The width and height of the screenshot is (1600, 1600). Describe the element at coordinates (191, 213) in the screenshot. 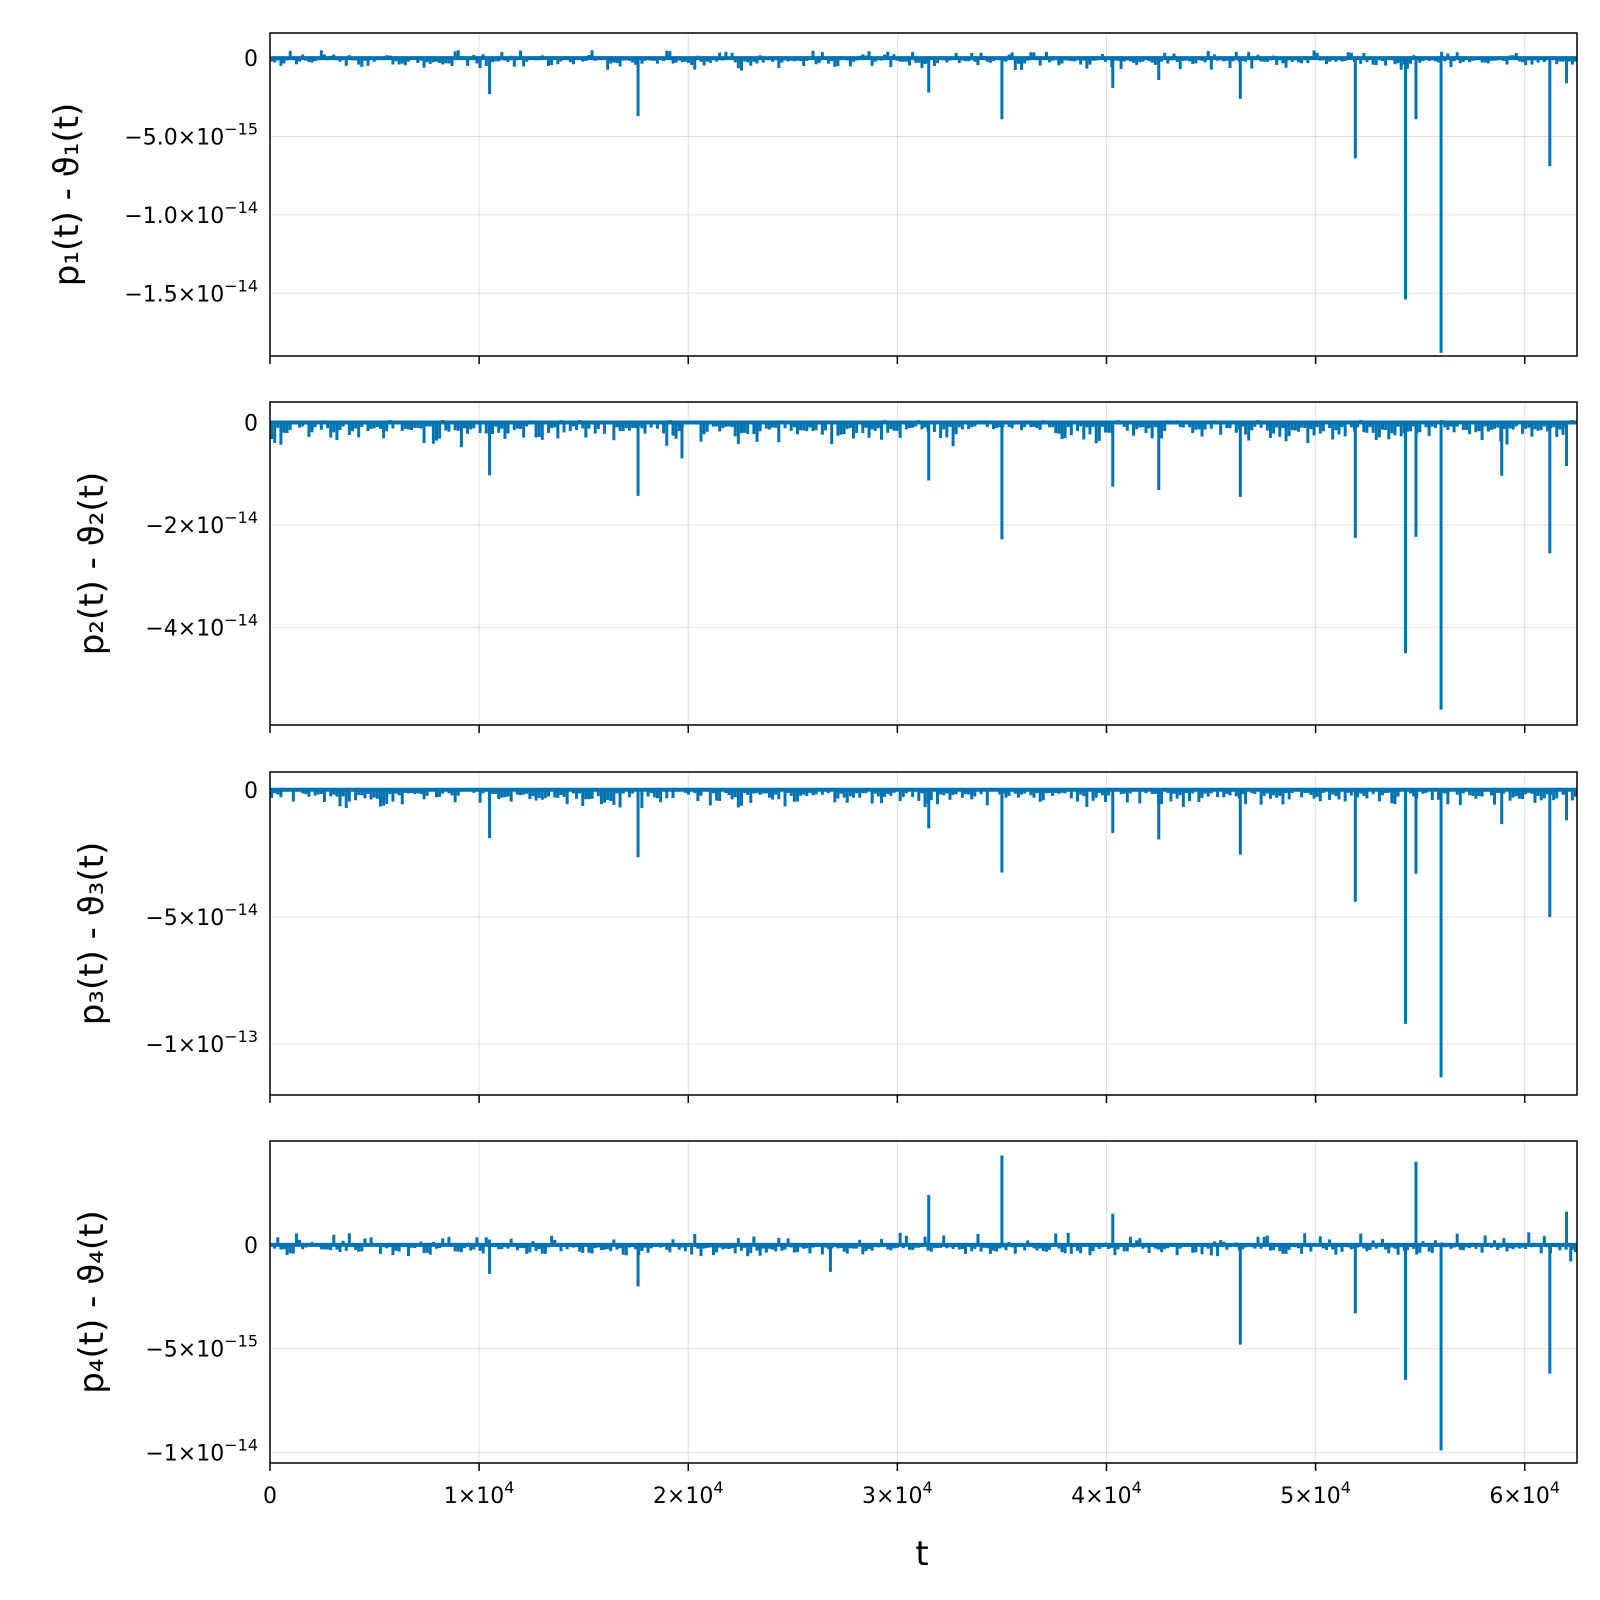

I see `y-tick-label: −1.0×10⁻¹⁴` at that location.